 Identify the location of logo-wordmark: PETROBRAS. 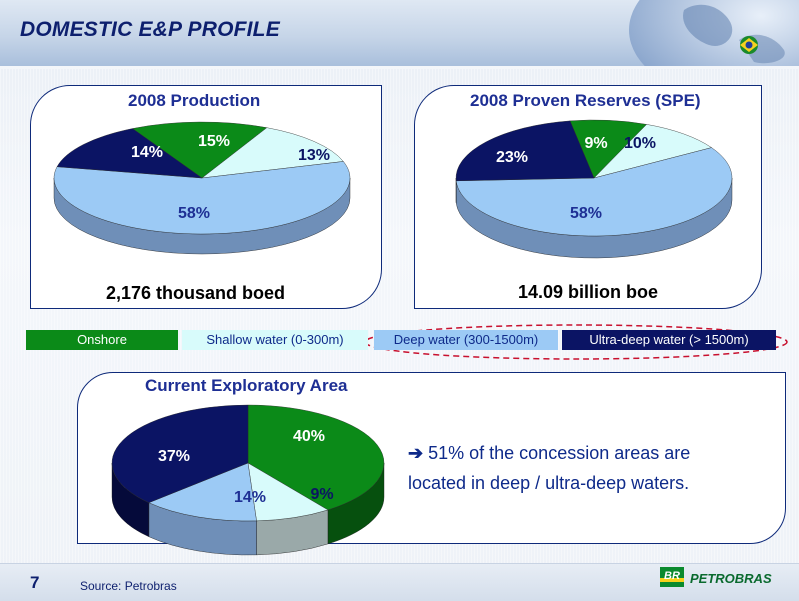
(731, 578).